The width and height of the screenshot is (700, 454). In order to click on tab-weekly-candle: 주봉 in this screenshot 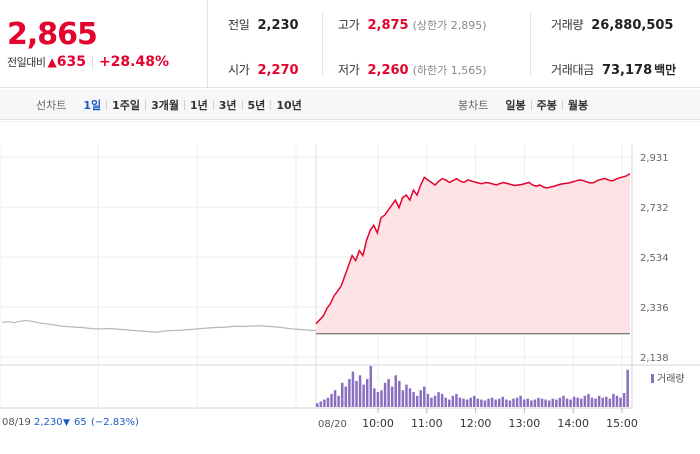, I will do `click(546, 105)`.